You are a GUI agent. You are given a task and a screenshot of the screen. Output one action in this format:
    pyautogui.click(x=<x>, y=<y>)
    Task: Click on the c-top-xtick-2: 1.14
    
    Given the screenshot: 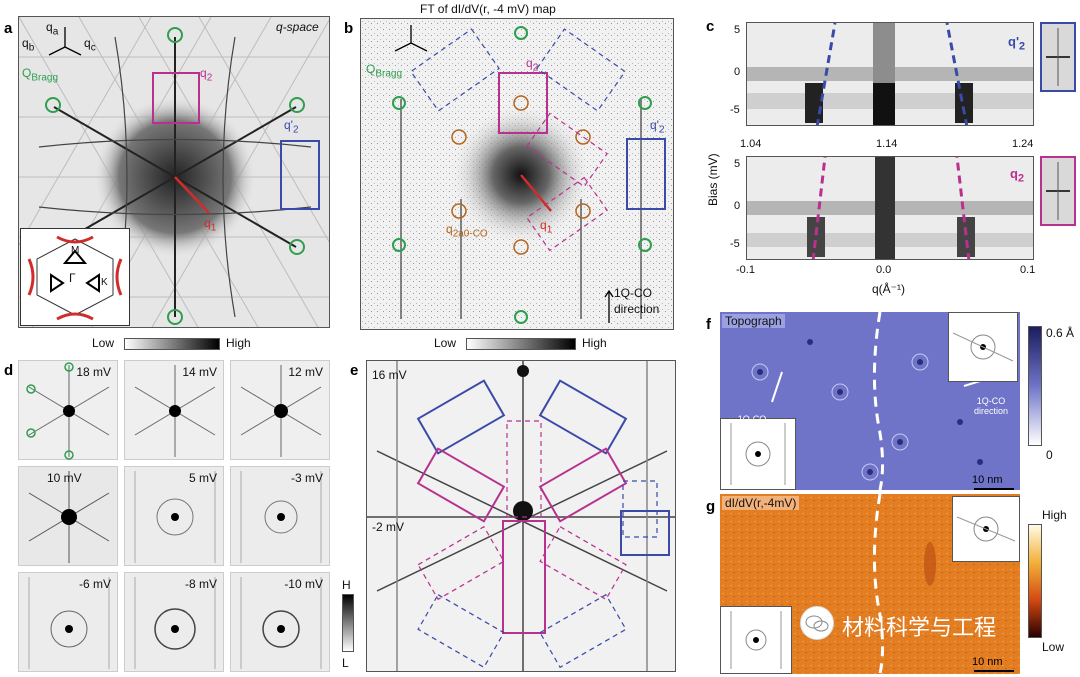 What is the action you would take?
    pyautogui.click(x=887, y=144)
    